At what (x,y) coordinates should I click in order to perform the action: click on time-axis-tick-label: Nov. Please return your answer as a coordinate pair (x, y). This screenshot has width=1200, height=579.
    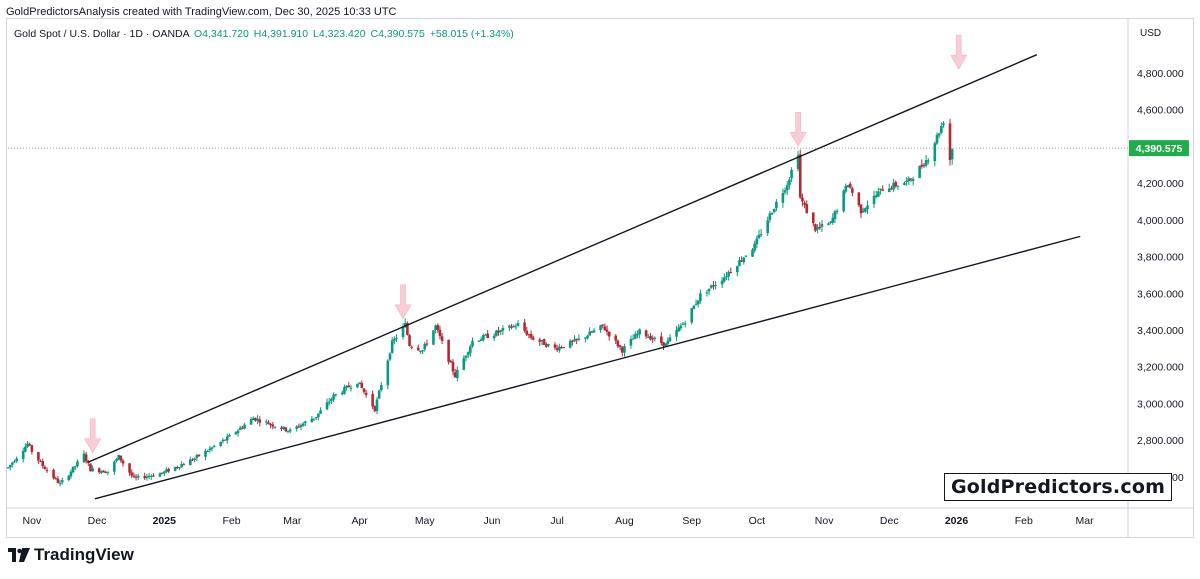
    Looking at the image, I should click on (824, 521).